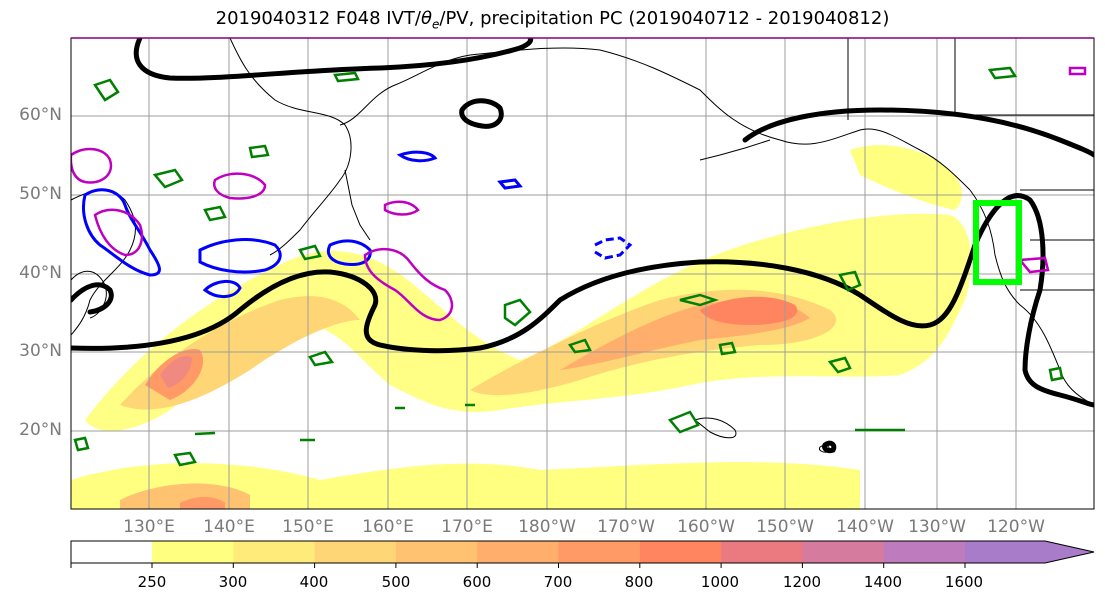 This screenshot has height=603, width=1105. I want to click on colorbar-tick-label: 500, so click(396, 582).